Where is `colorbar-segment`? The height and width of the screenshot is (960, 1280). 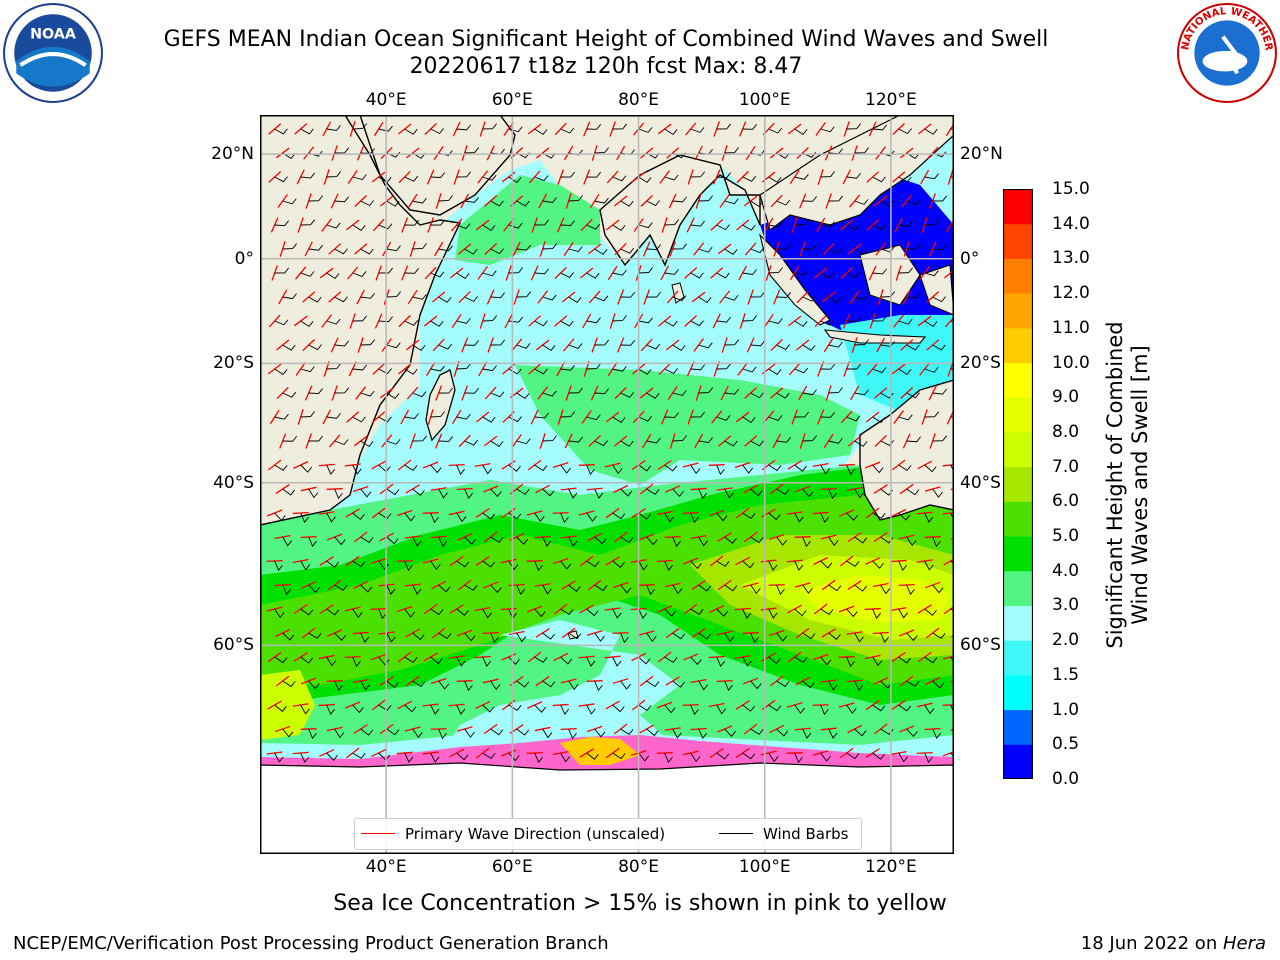 colorbar-segment is located at coordinates (1018, 761).